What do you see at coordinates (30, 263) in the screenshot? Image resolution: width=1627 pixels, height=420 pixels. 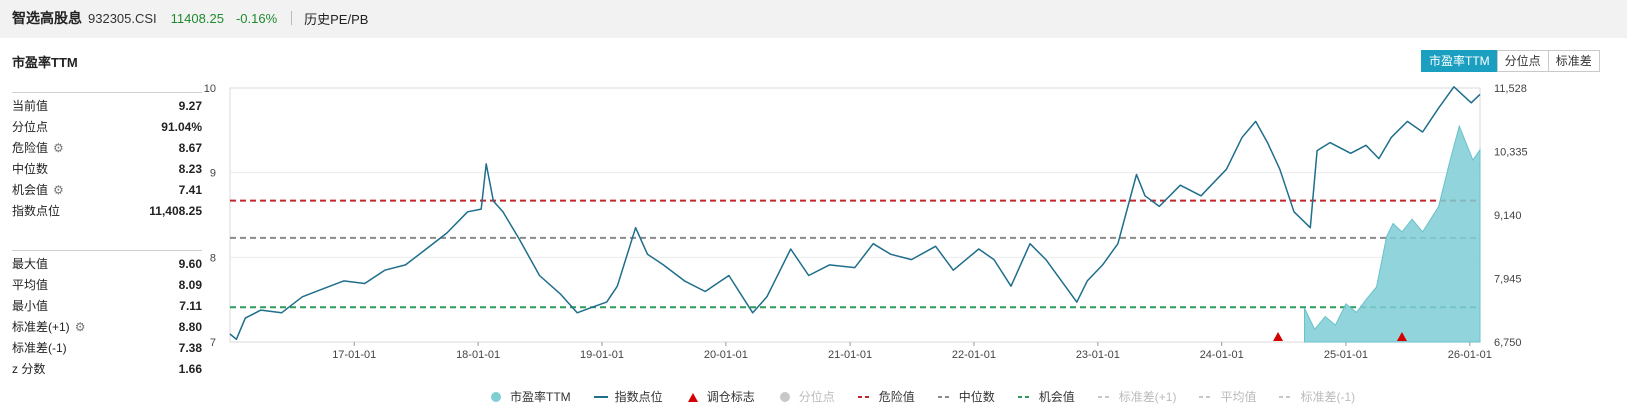 I see `stat-label: 最大值` at bounding box center [30, 263].